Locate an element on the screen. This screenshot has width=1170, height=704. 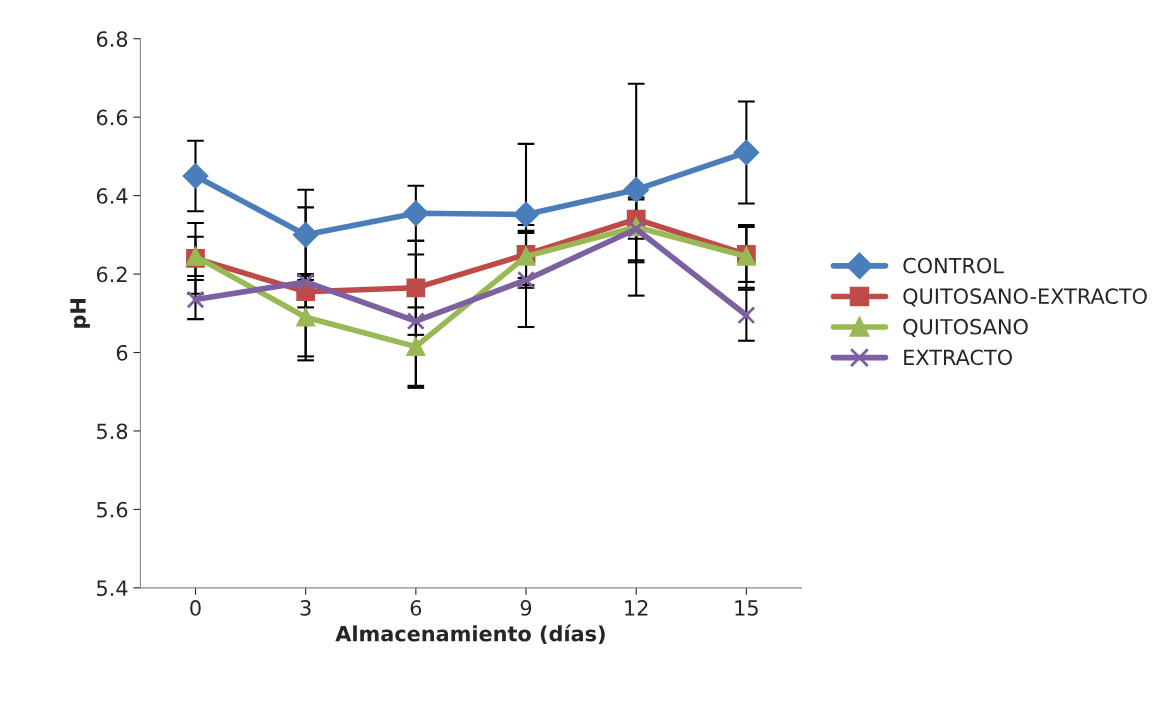
y-axis-title: pH is located at coordinates (80, 313).